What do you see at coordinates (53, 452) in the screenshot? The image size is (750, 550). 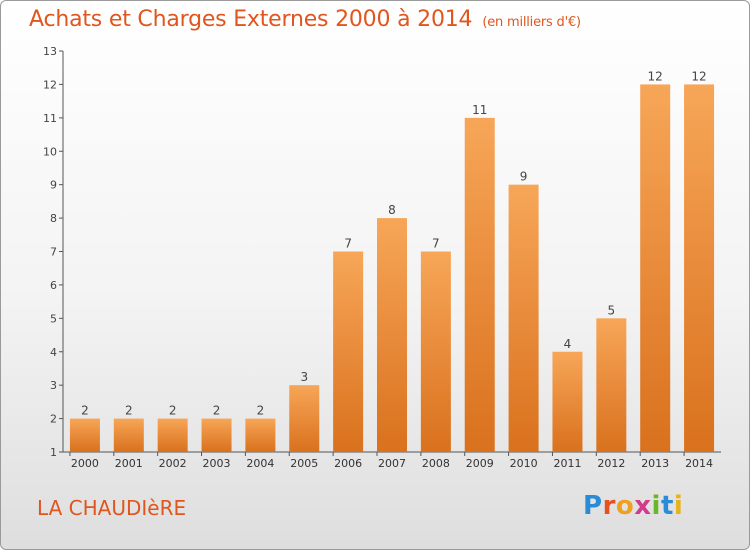 I see `y-tick-label: 1` at bounding box center [53, 452].